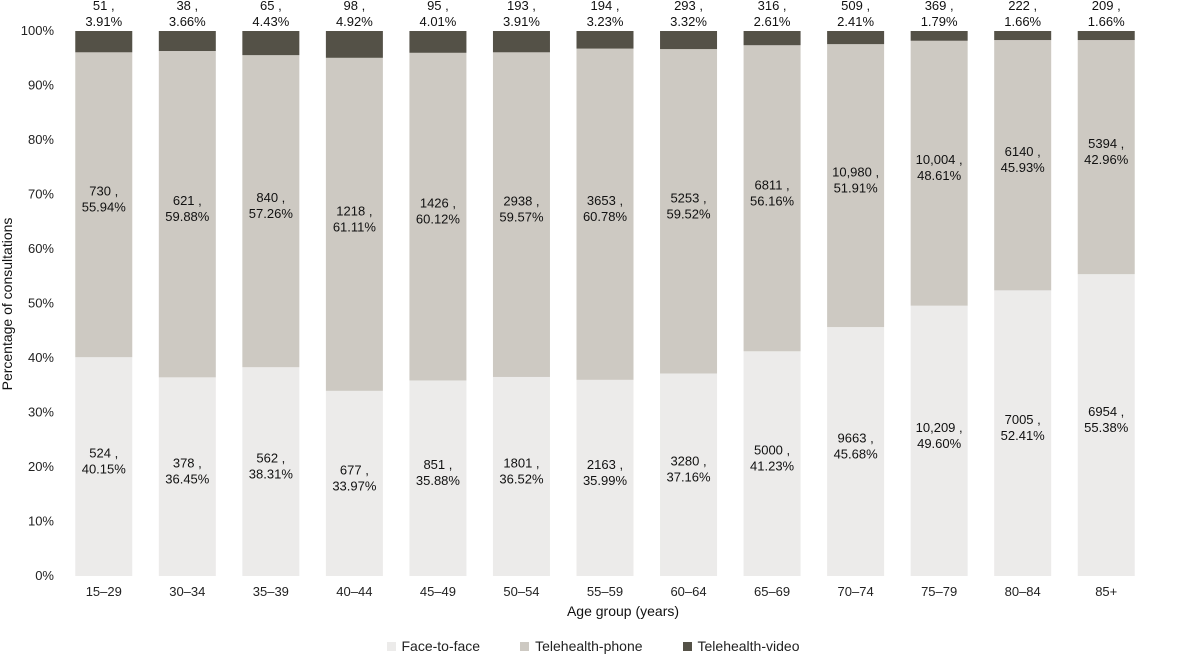  What do you see at coordinates (1022, 14) in the screenshot?
I see `data-label: 222 , 1.66%` at bounding box center [1022, 14].